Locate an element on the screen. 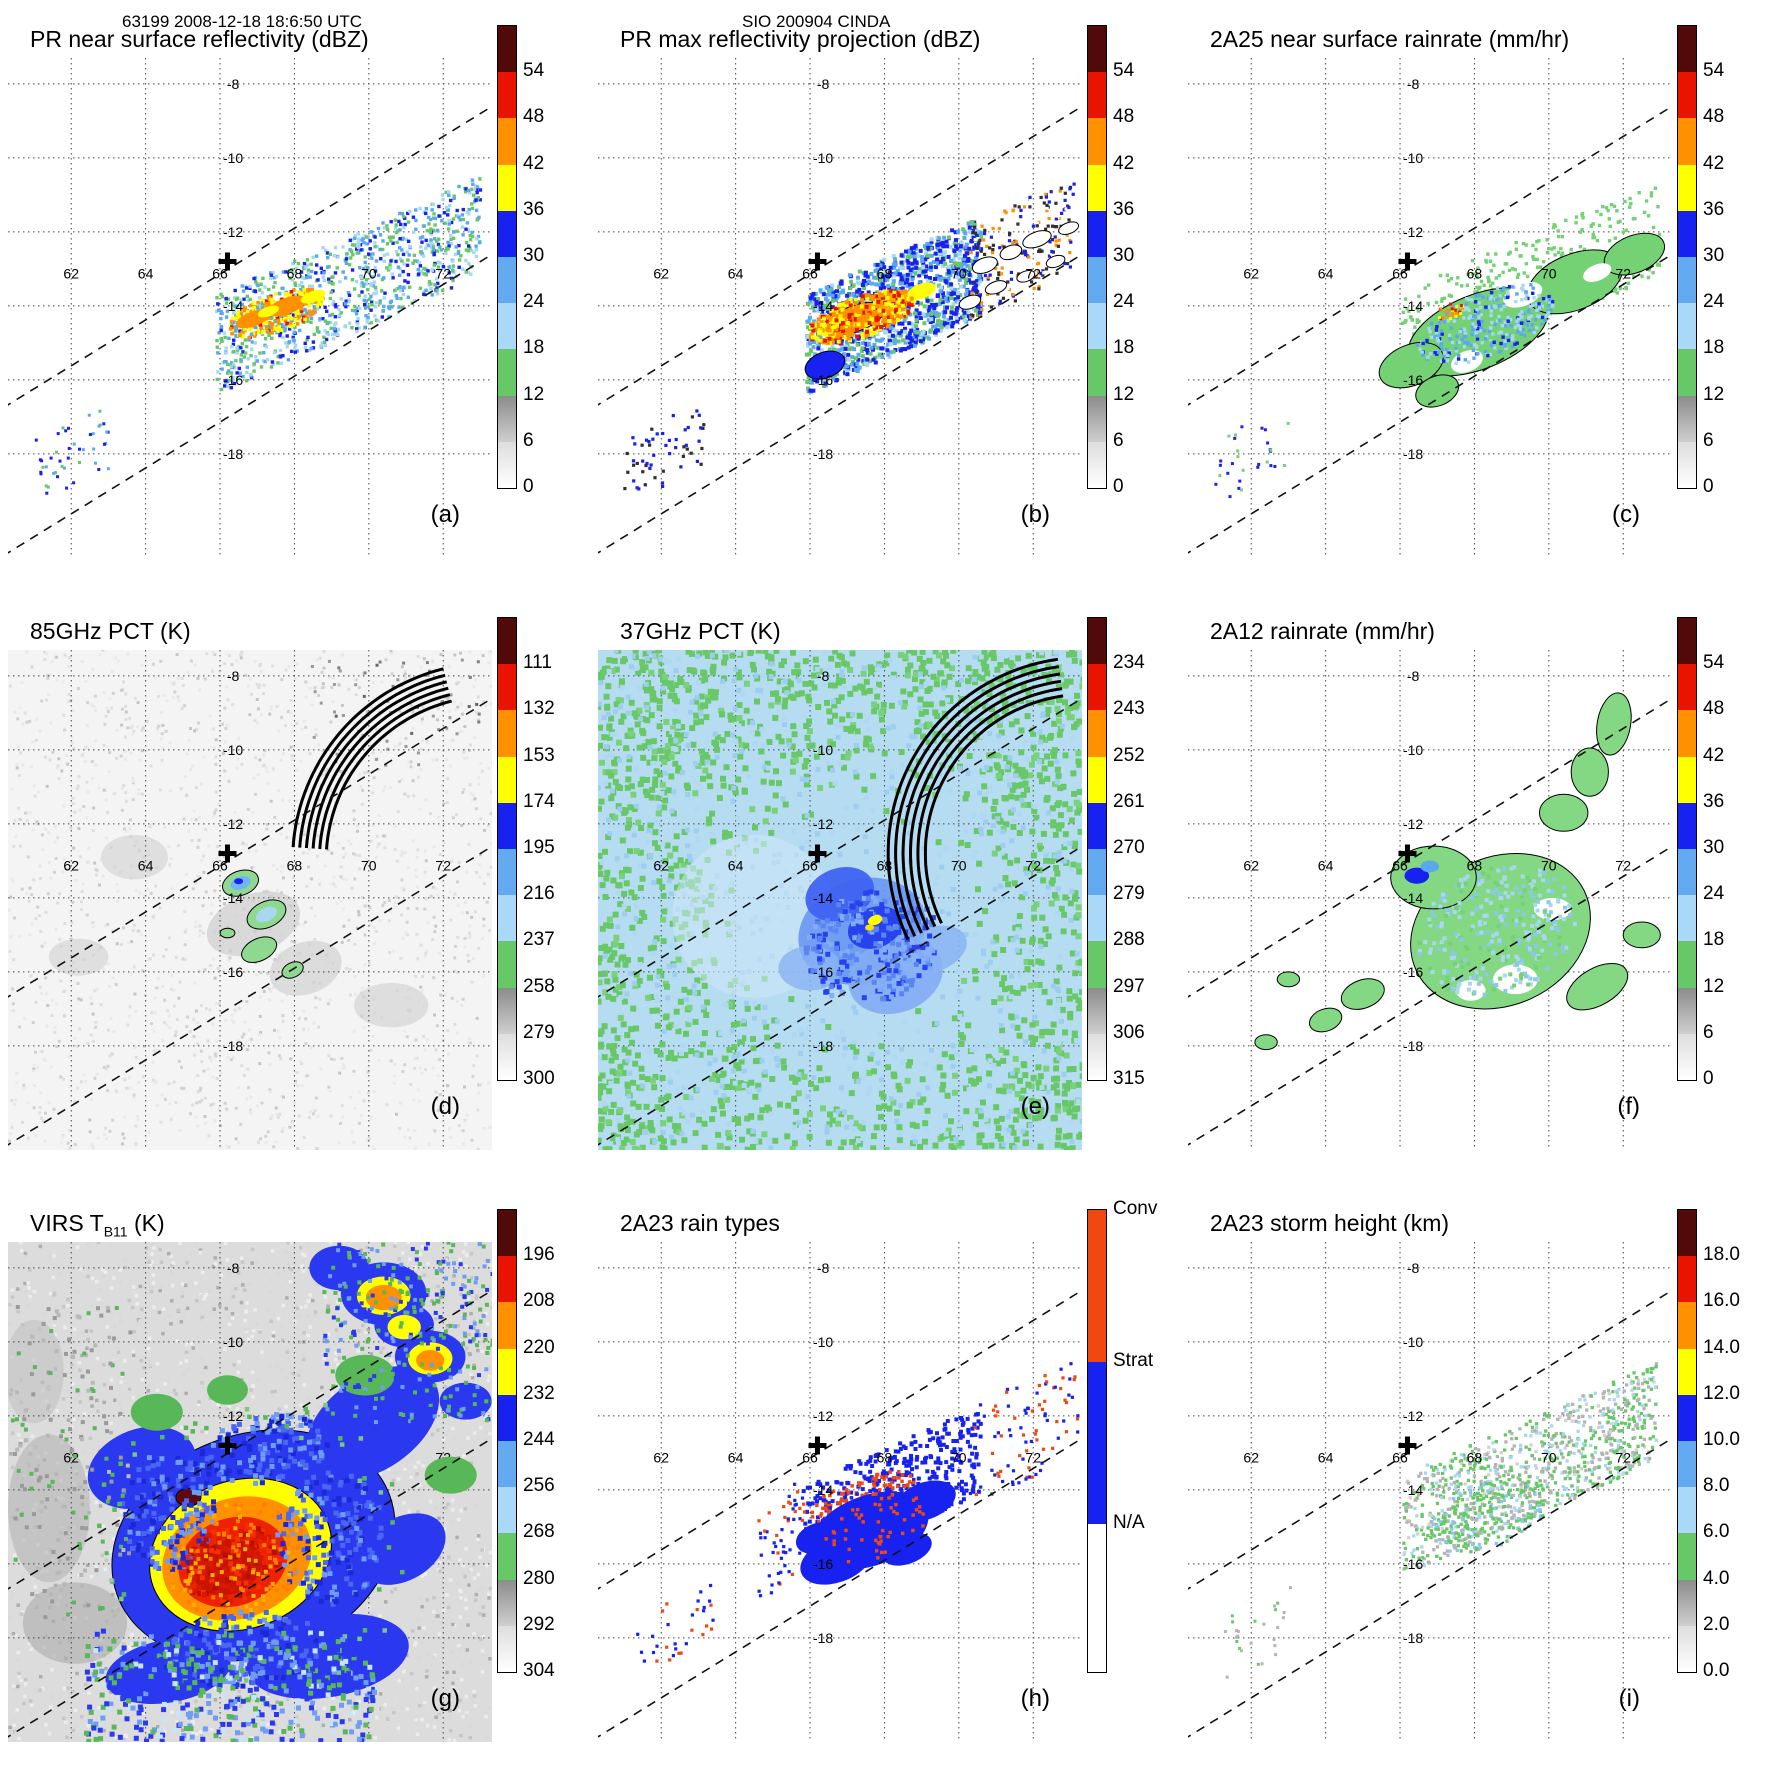  svg-text: 66 is located at coordinates (220, 273).